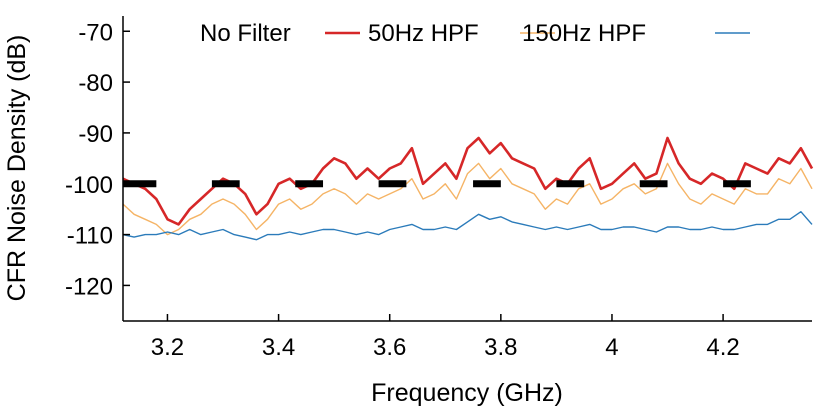 Image resolution: width=830 pixels, height=415 pixels. What do you see at coordinates (389, 347) in the screenshot?
I see `x-tick-label: 3.6` at bounding box center [389, 347].